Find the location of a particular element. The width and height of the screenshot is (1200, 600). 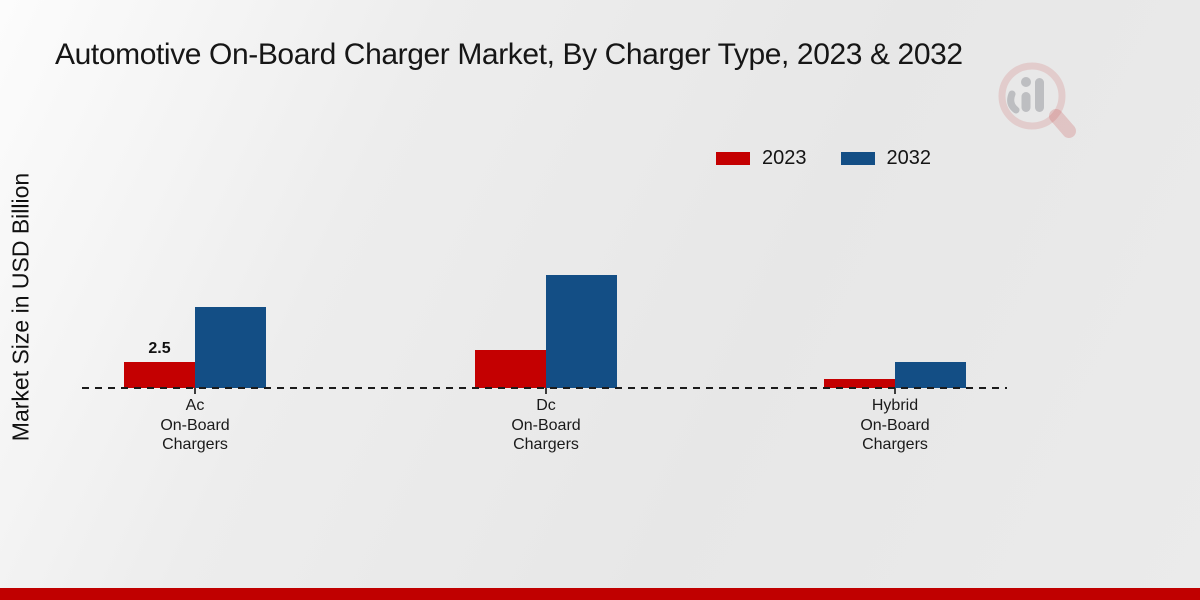

bar-2023-ac is located at coordinates (159, 375).